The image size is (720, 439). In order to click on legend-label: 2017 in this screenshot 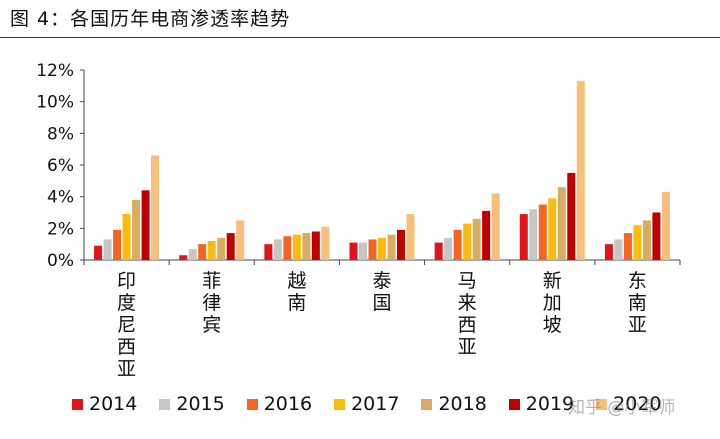, I will do `click(375, 404)`.